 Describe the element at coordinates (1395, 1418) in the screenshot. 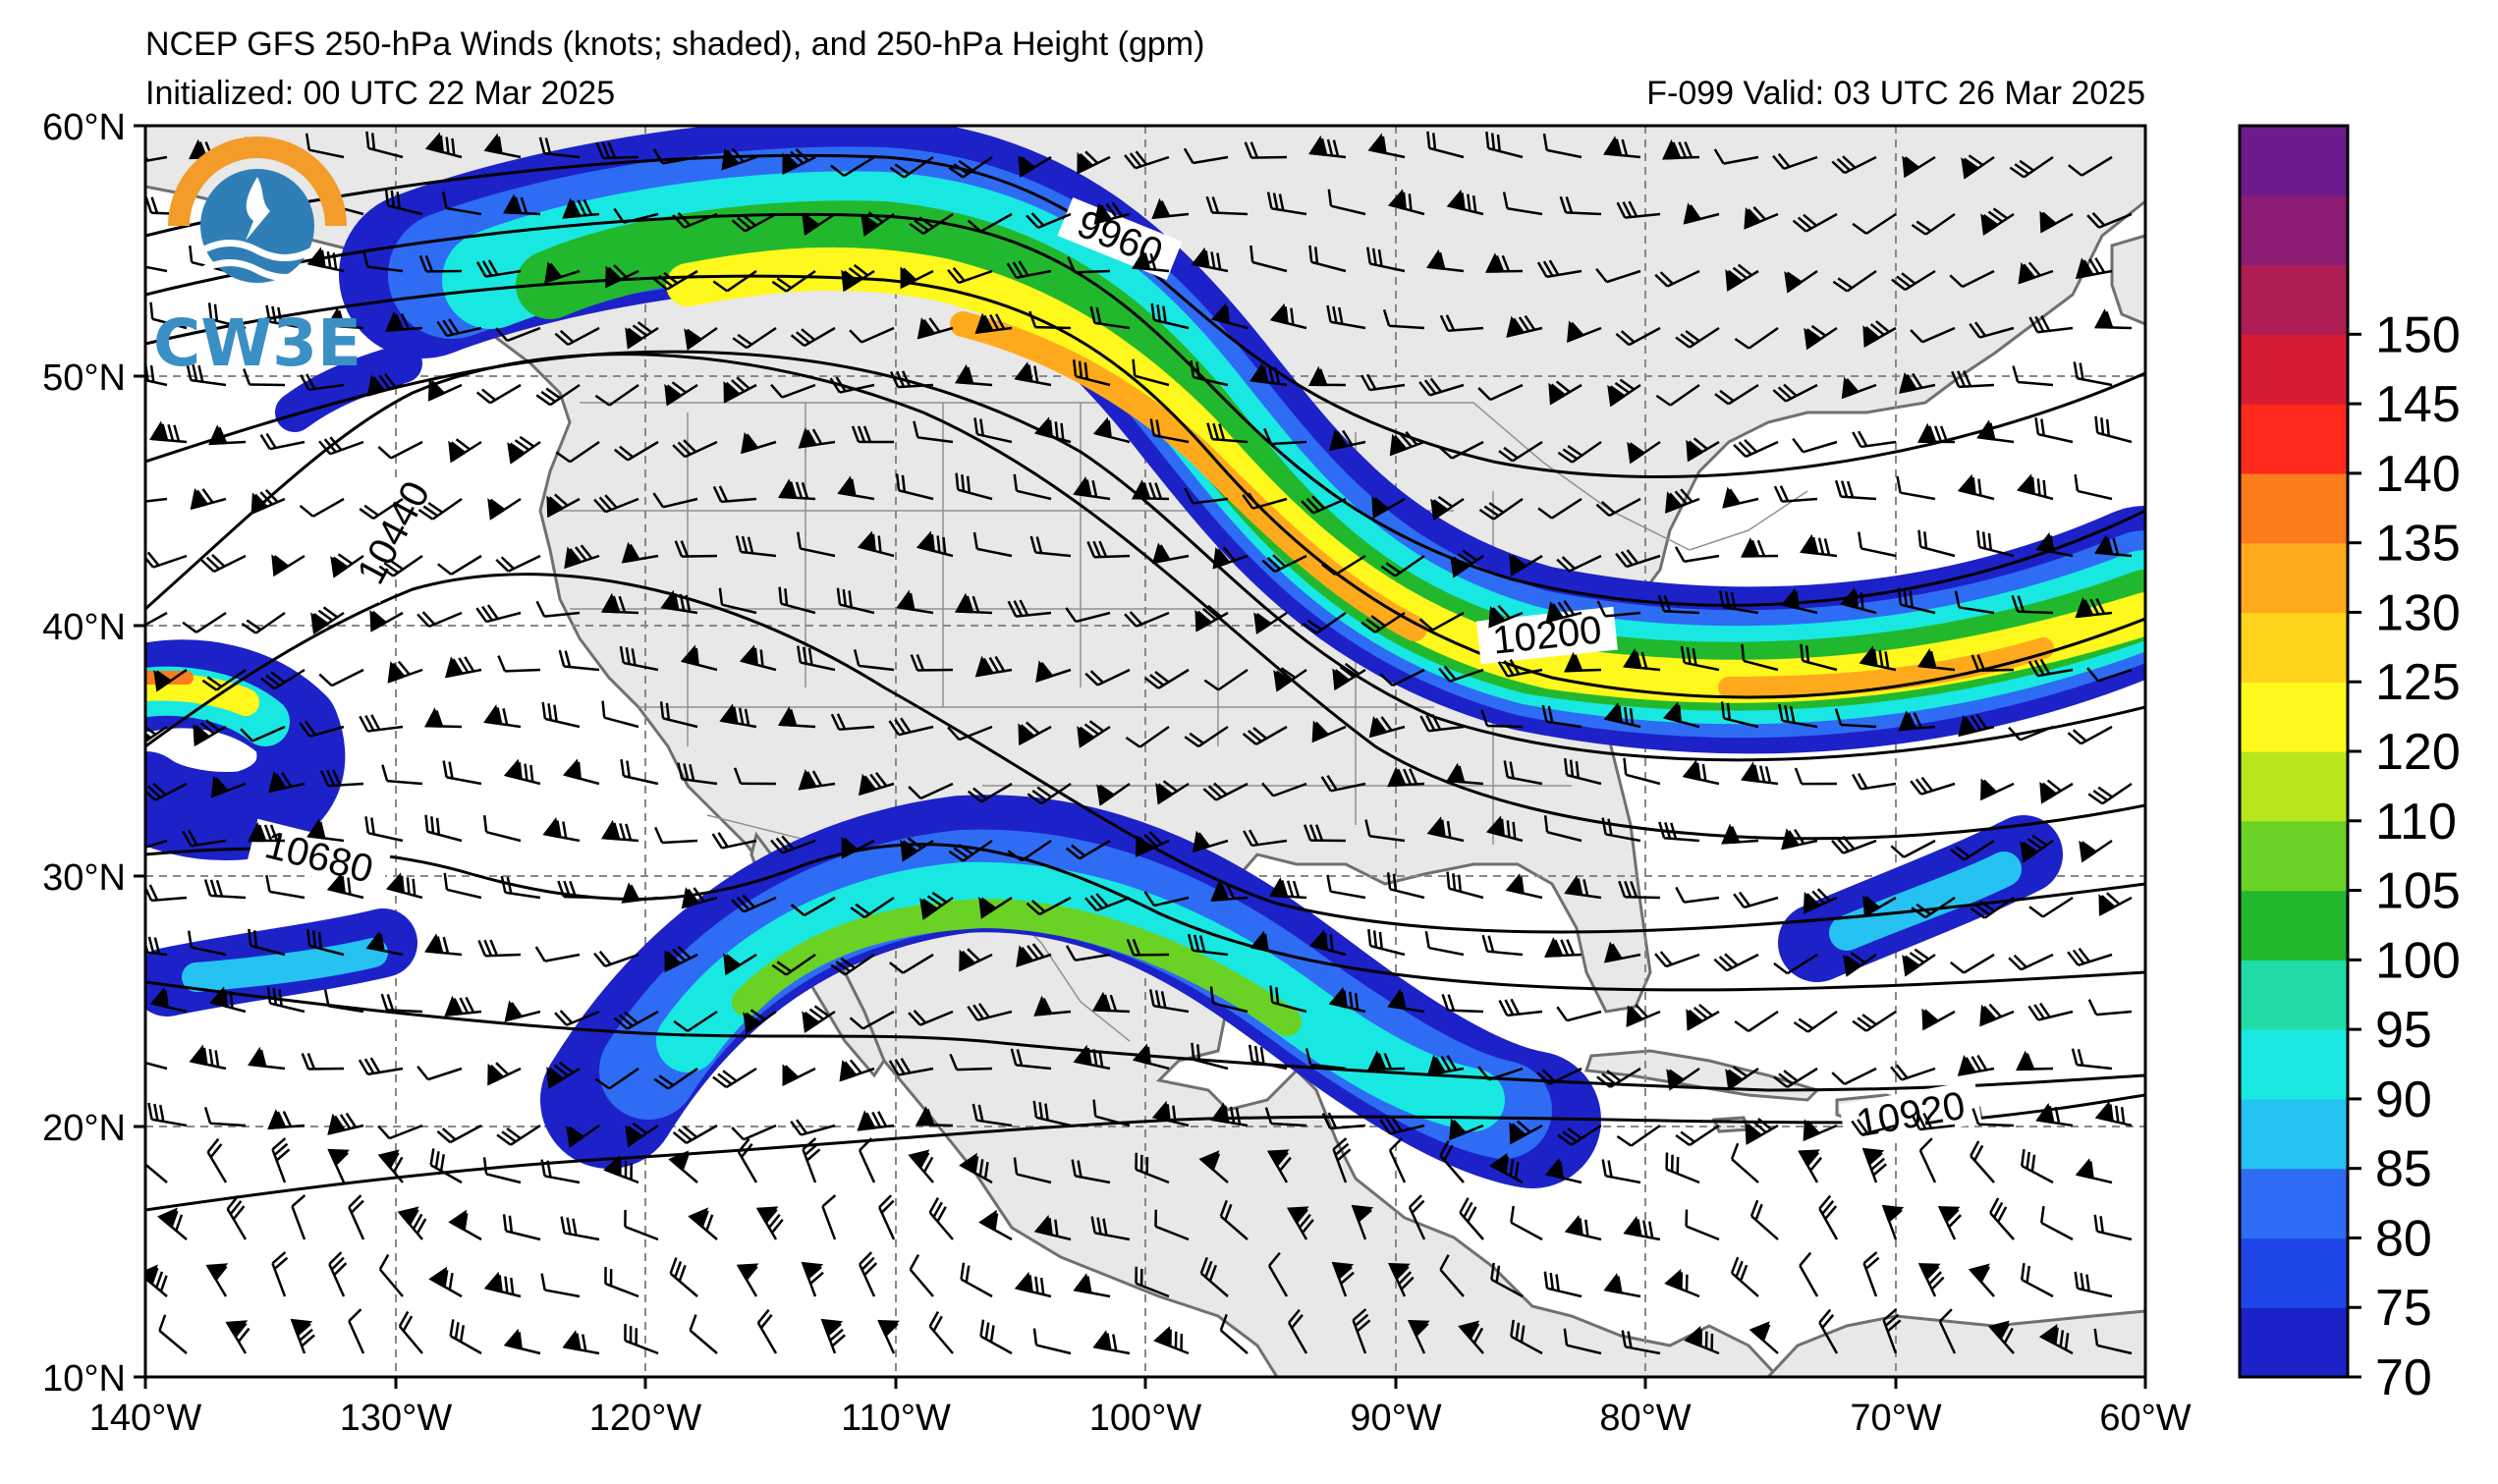

I see `lon-label-90w: 90°W` at that location.